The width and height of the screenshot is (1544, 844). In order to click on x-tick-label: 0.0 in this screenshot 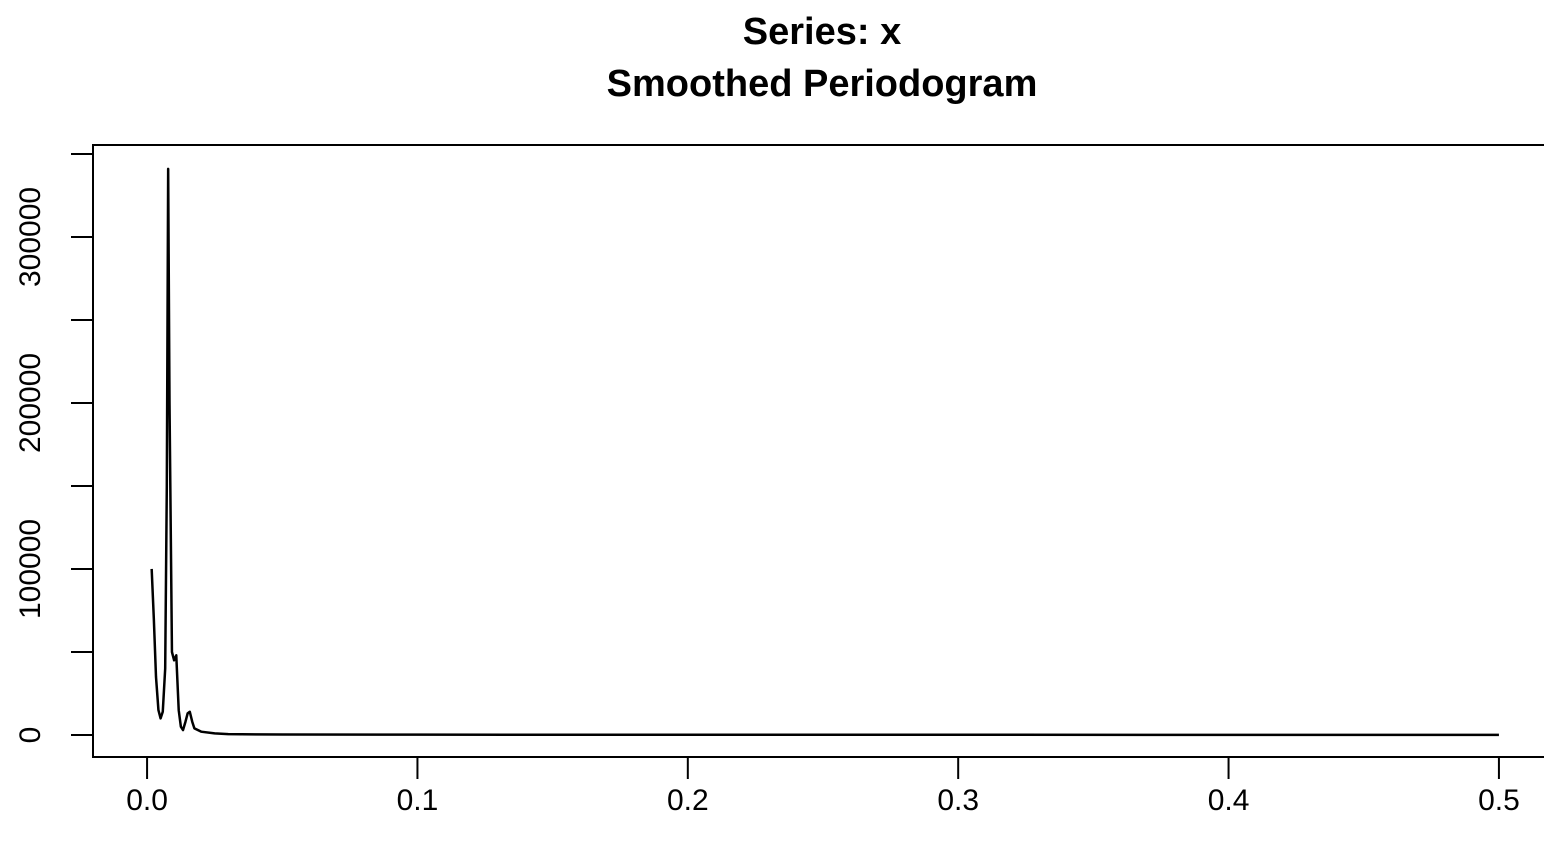, I will do `click(147, 800)`.